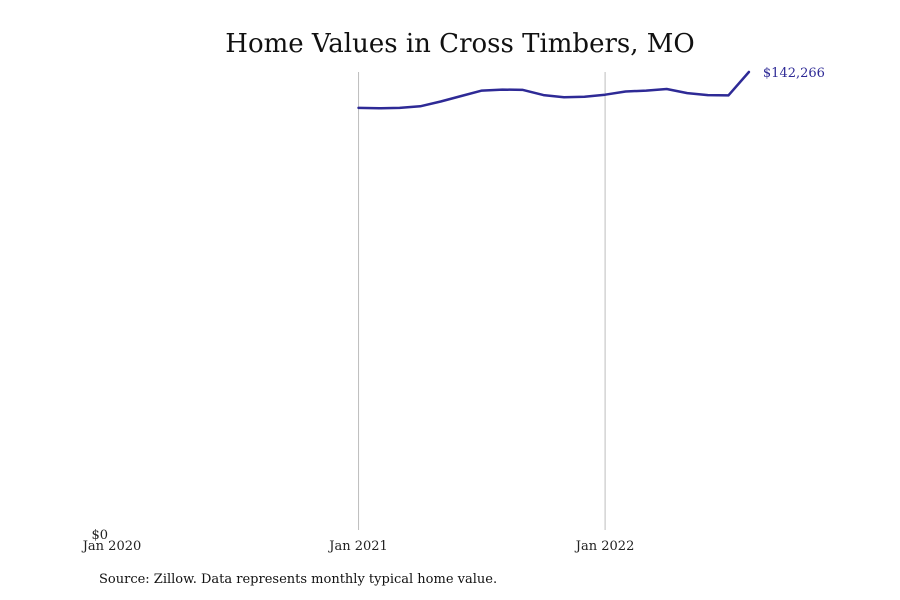 The width and height of the screenshot is (900, 600). I want to click on y-axis-ticks: $0, so click(99, 535).